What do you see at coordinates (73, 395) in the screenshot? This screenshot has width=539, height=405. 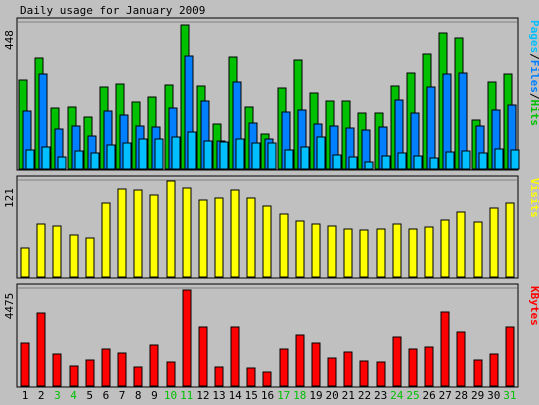 I see `x-label-day-4: 4` at bounding box center [73, 395].